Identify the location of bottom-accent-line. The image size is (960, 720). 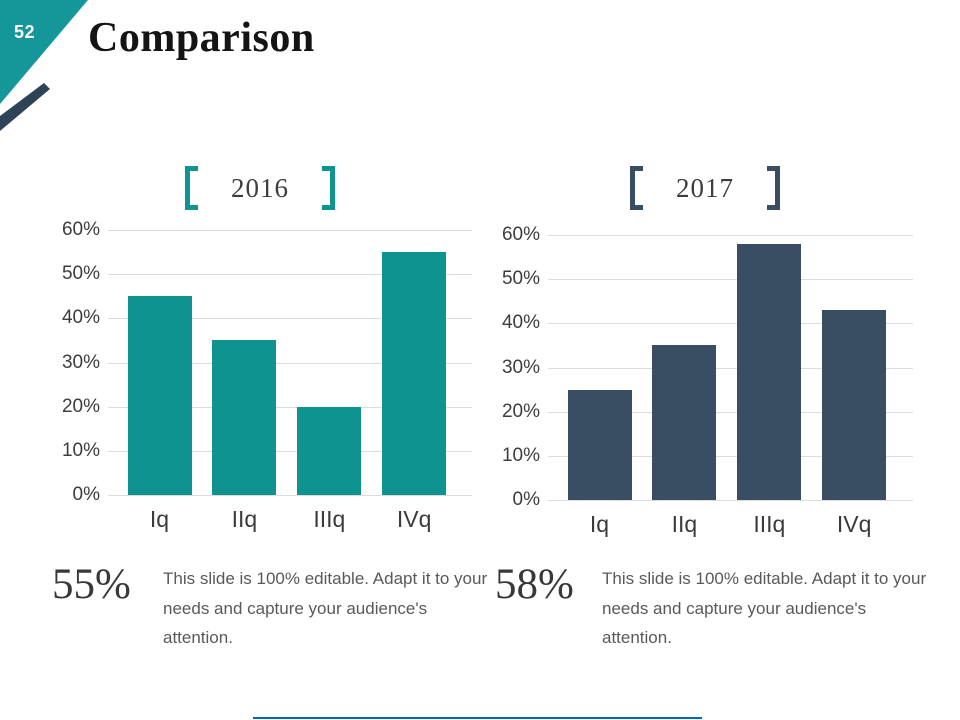
(477, 718).